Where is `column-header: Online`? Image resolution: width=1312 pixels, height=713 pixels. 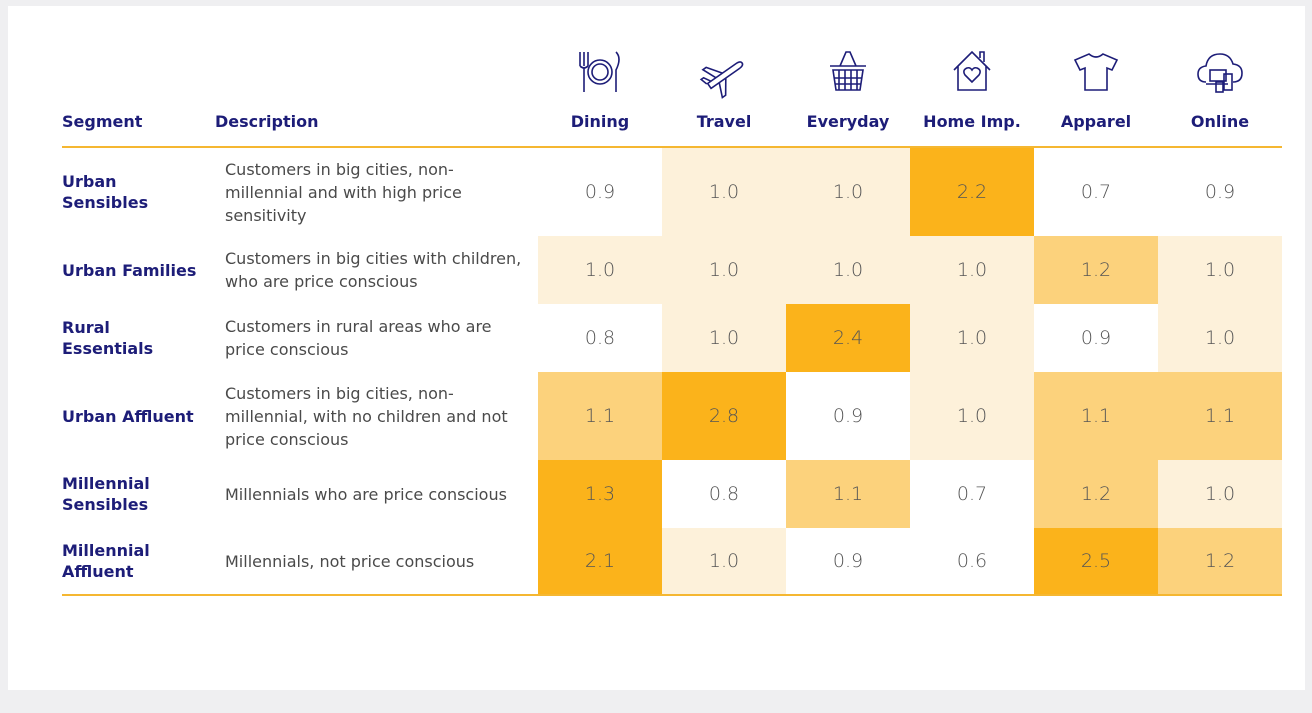 column-header: Online is located at coordinates (1220, 122).